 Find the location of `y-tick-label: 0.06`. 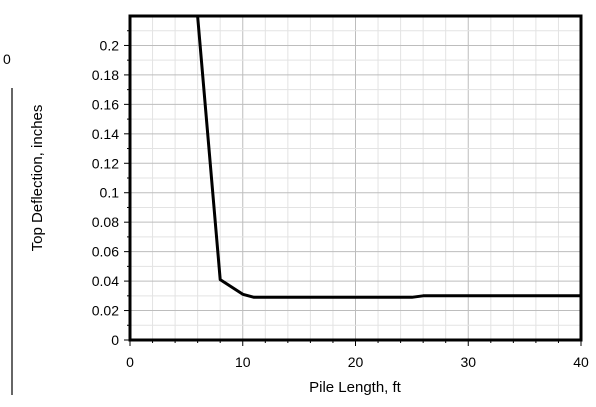

y-tick-label: 0.06 is located at coordinates (105, 252).